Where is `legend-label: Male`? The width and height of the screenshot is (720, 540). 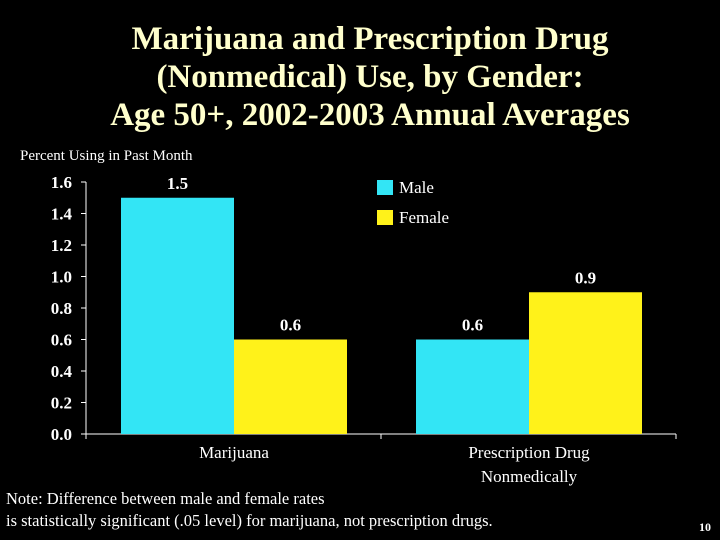 legend-label: Male is located at coordinates (416, 187).